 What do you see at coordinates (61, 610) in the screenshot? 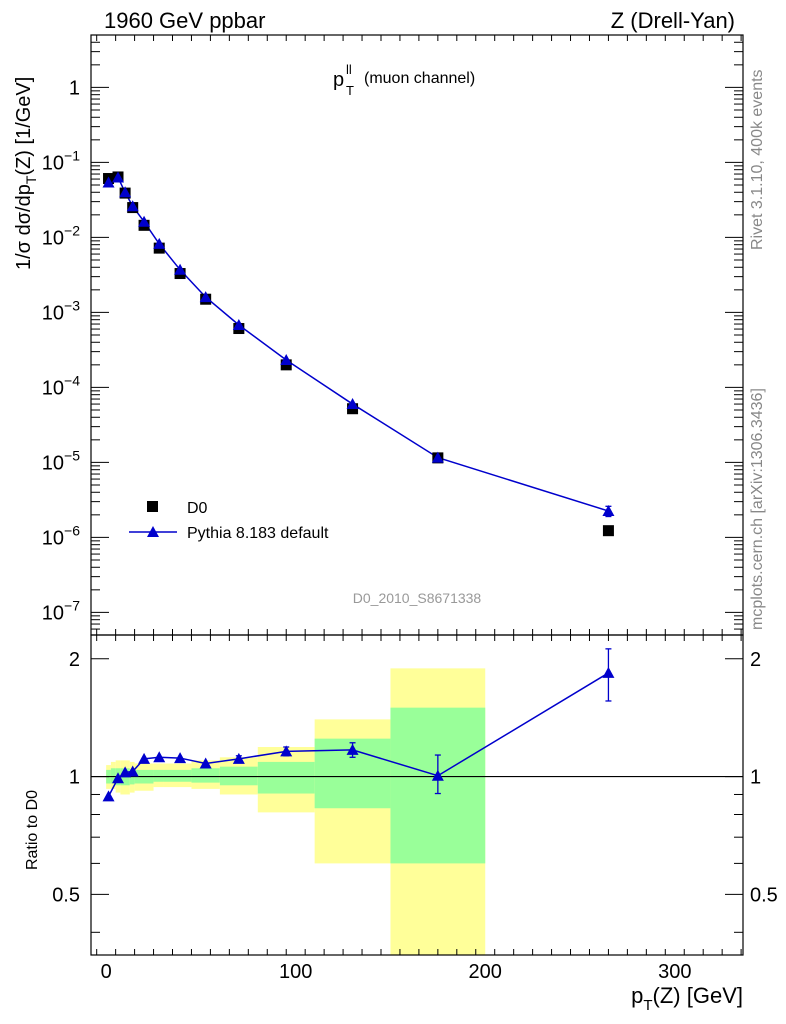
I see `y-tick-label: 10⁻⁷` at bounding box center [61, 610].